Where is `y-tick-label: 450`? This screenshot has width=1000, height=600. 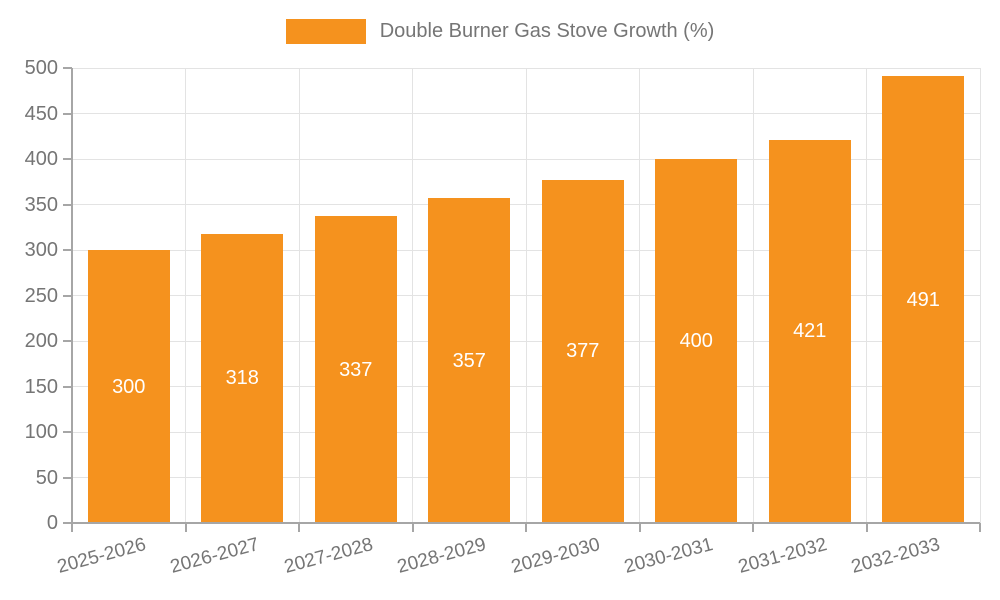 y-tick-label: 450 is located at coordinates (41, 113).